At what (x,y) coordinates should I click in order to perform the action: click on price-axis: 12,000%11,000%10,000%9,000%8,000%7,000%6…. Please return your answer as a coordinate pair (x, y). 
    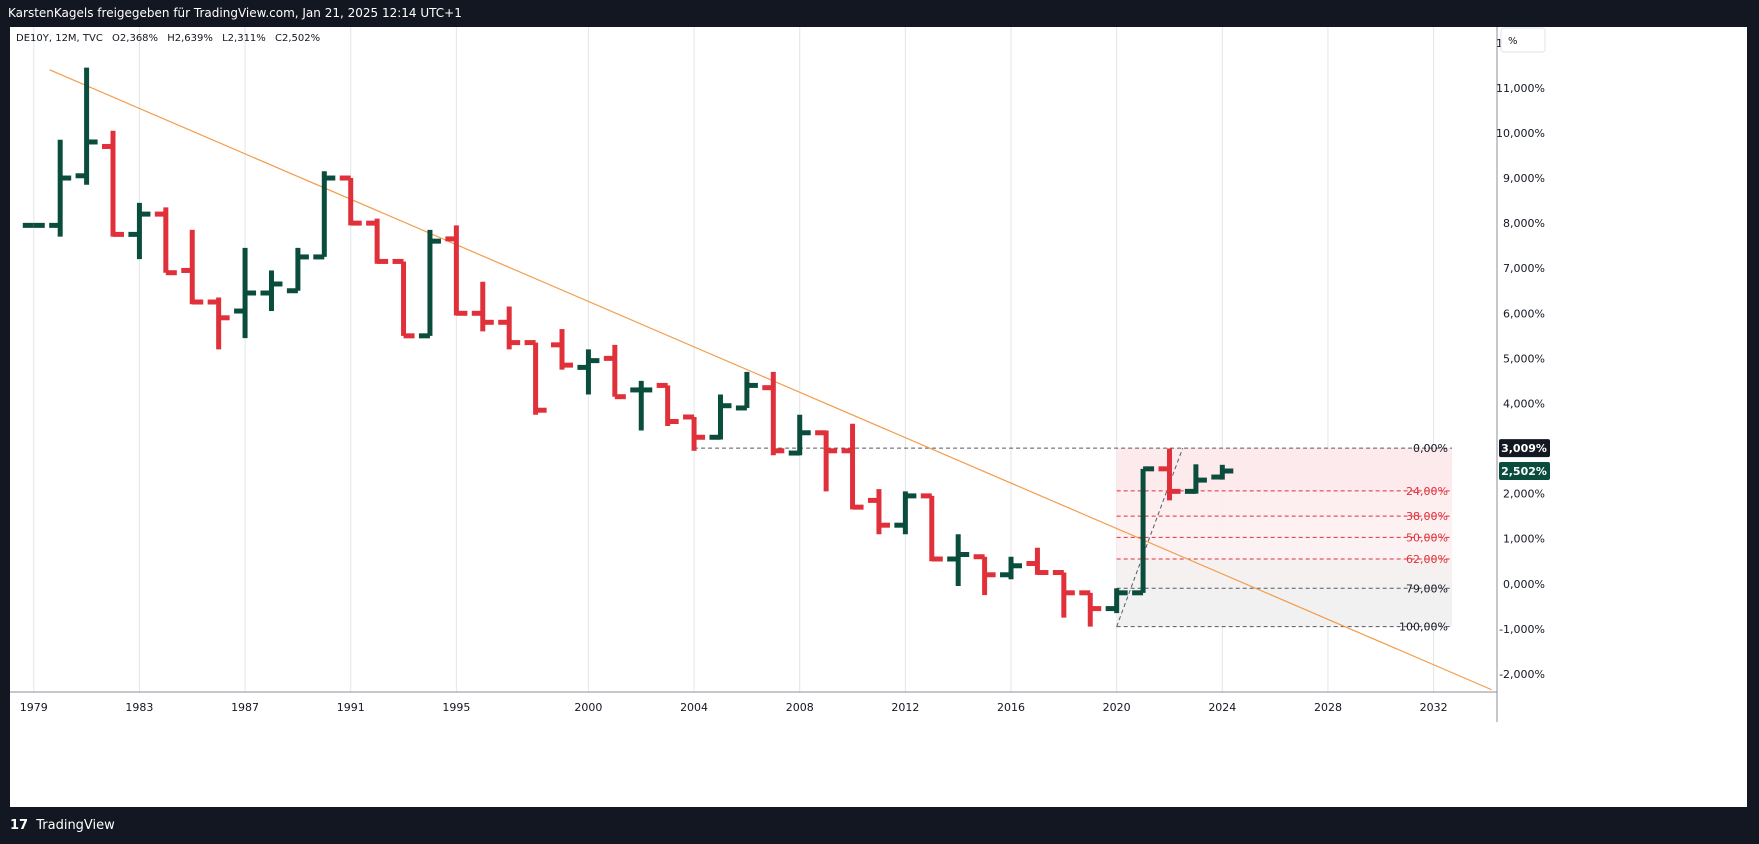
    Looking at the image, I should click on (1520, 359).